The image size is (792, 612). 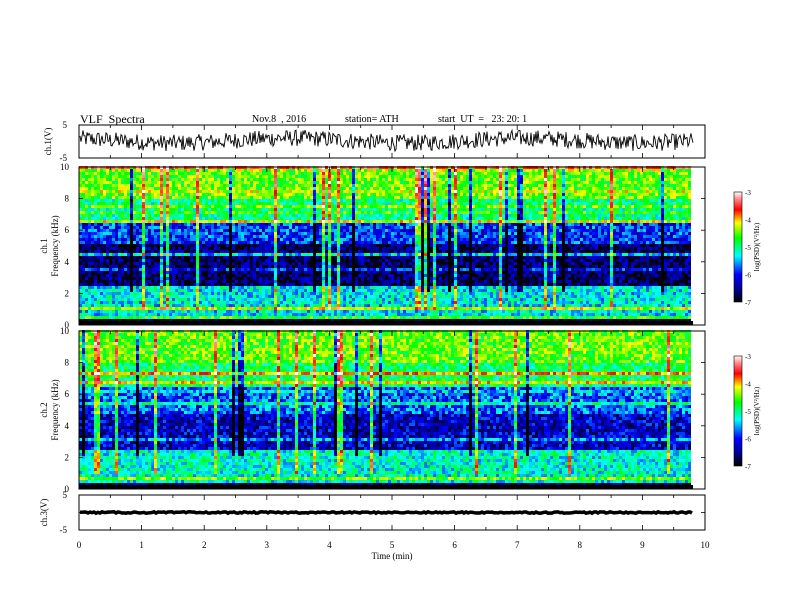 I want to click on x-tick-label: 0, so click(x=79, y=545).